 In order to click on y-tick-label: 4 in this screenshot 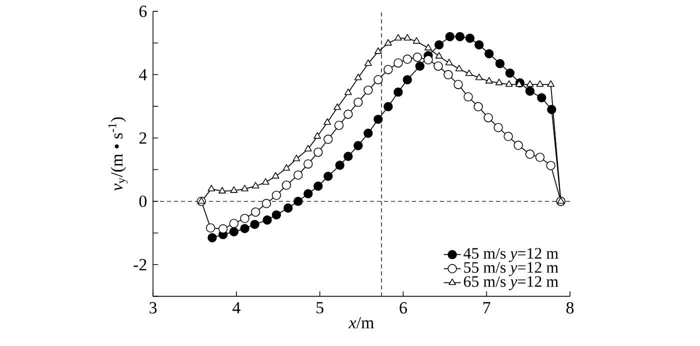, I will do `click(143, 74)`.